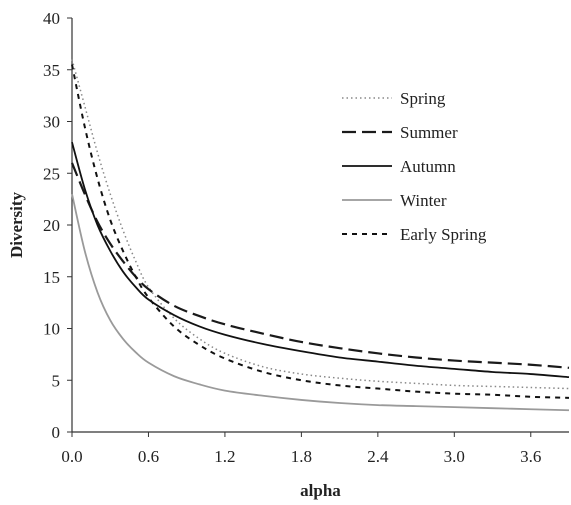  I want to click on x-tick-label: 1.8, so click(301, 456).